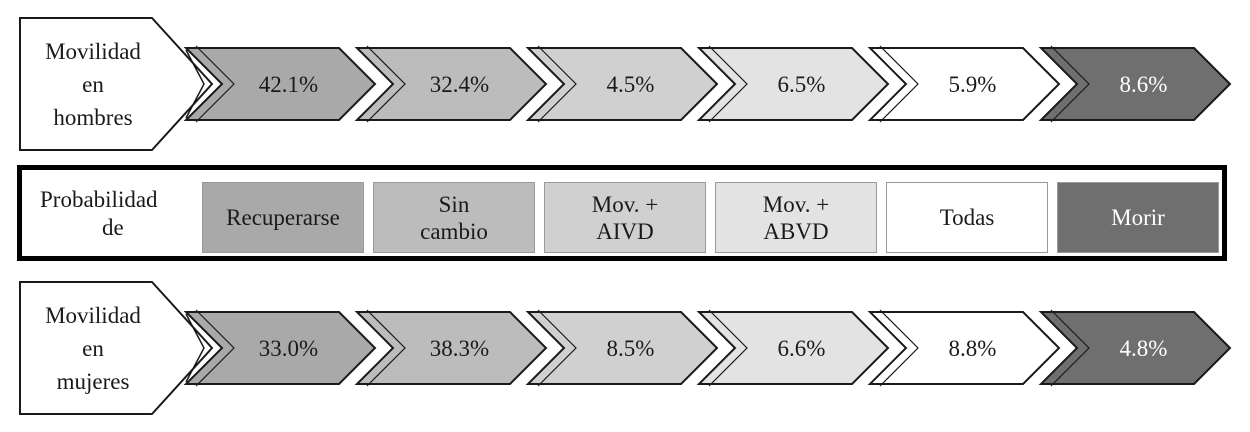 The image size is (1250, 432). I want to click on legend-category-label: cambio, so click(454, 231).